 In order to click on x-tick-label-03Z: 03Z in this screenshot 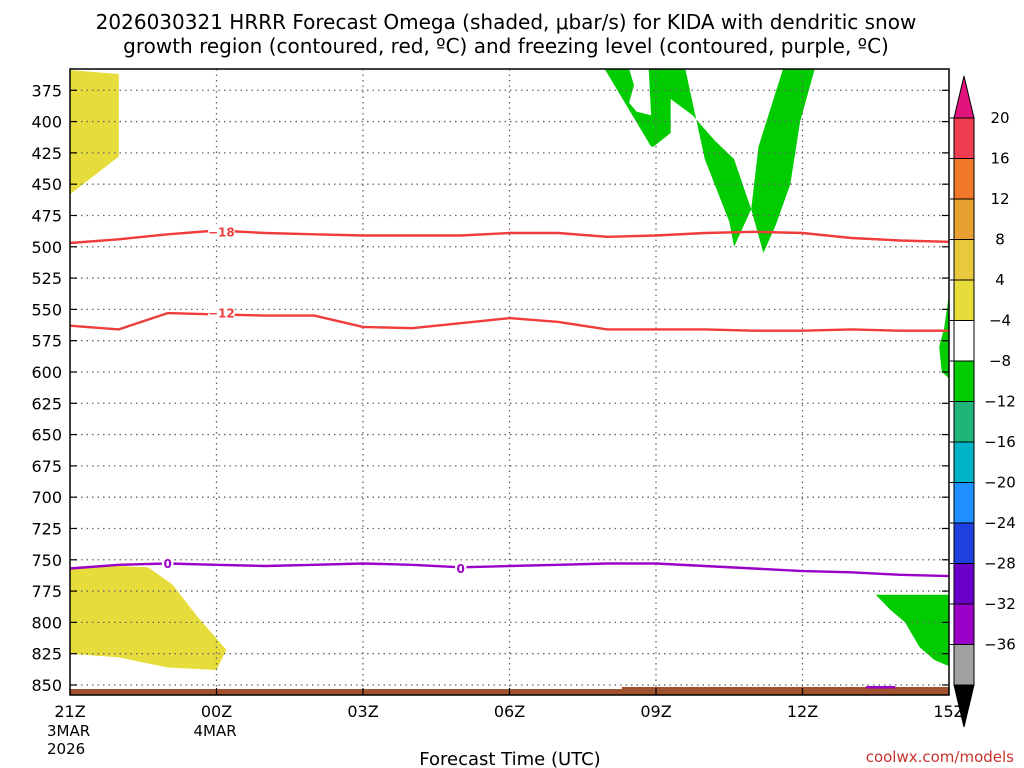, I will do `click(362, 711)`.